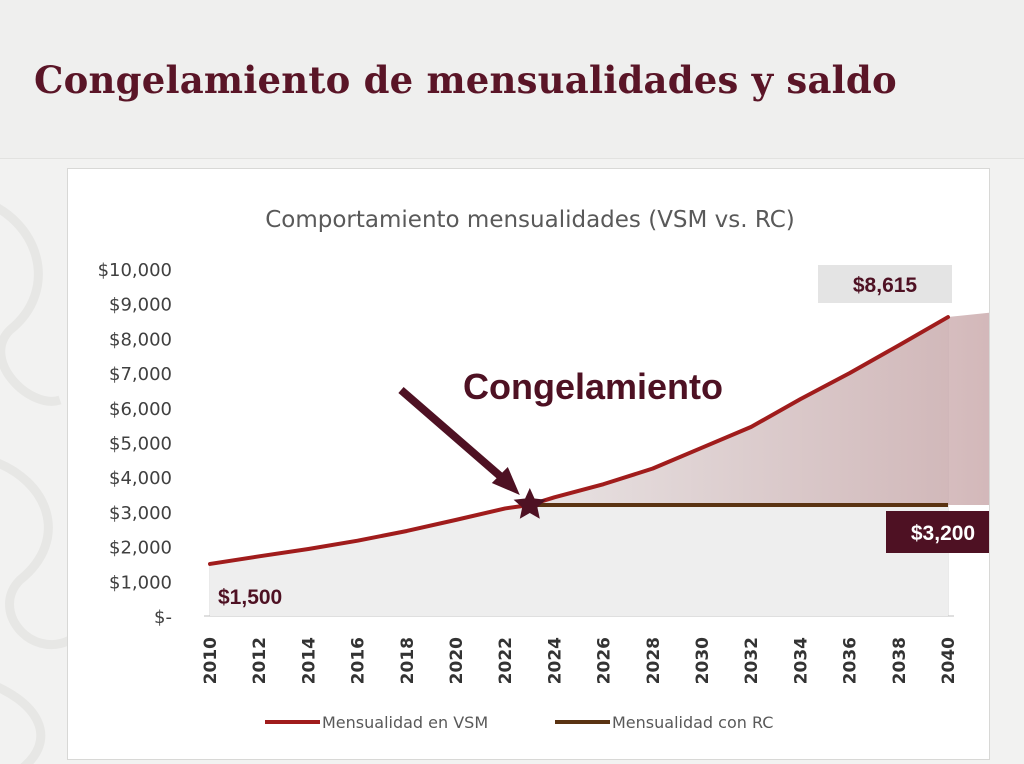 This screenshot has width=1024, height=764. Describe the element at coordinates (465, 80) in the screenshot. I see `slide-title: Congelamiento de mensualidades y saldo` at that location.